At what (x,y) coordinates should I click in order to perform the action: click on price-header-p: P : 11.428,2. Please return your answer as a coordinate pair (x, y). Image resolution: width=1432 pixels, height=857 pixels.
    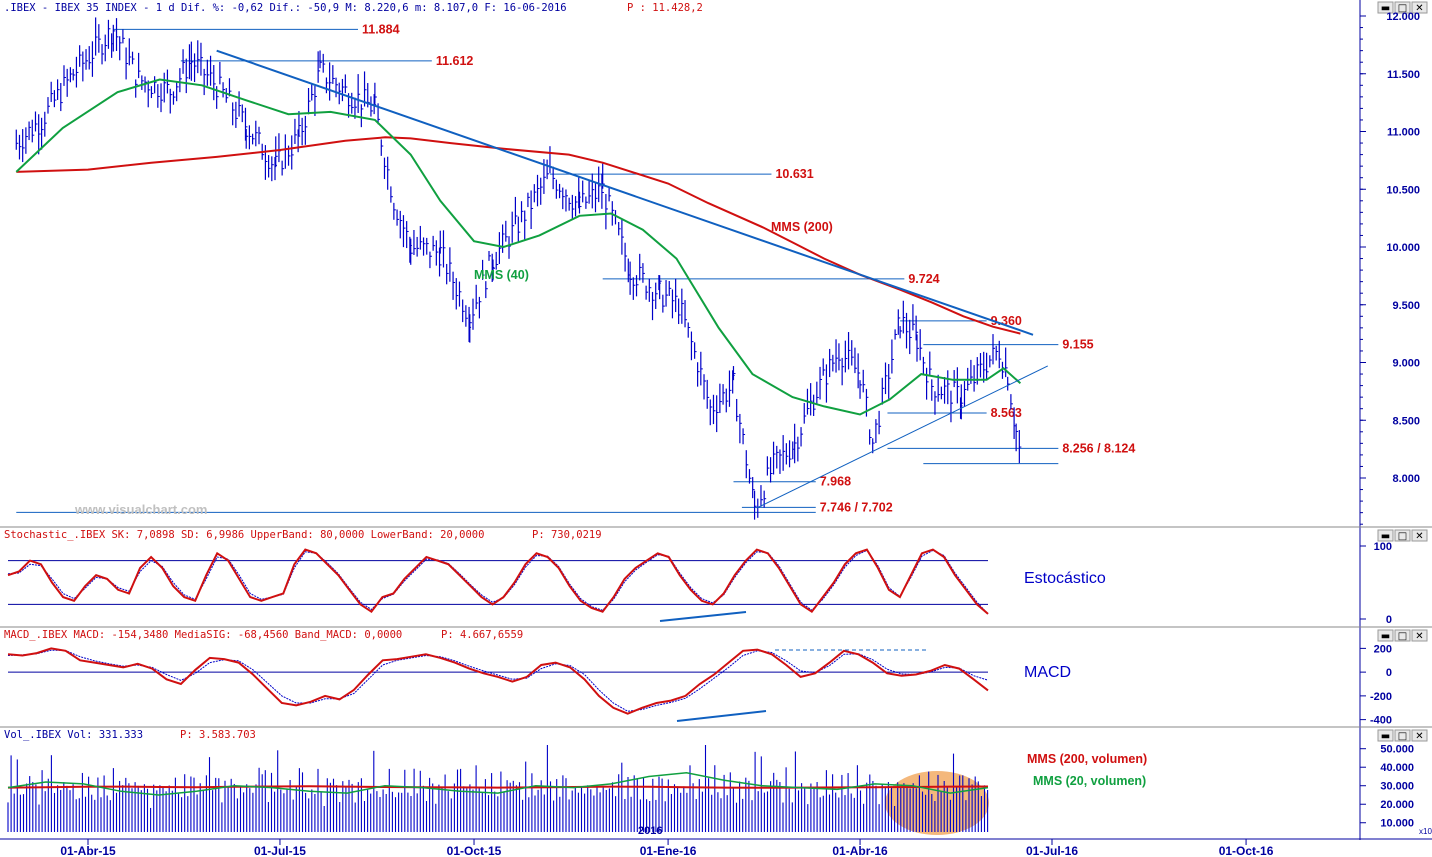
    Looking at the image, I should click on (665, 8).